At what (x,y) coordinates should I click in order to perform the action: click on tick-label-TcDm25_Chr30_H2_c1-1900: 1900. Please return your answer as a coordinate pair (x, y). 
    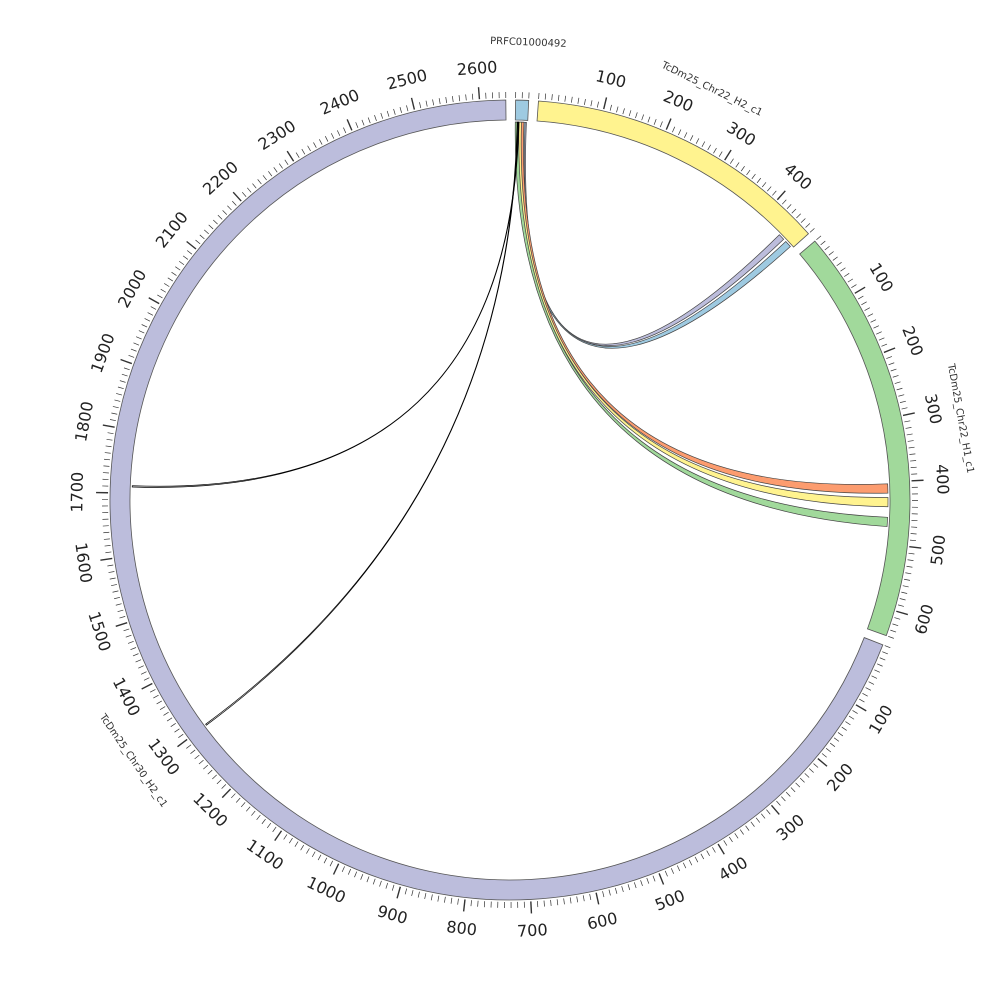
    Looking at the image, I should click on (103, 353).